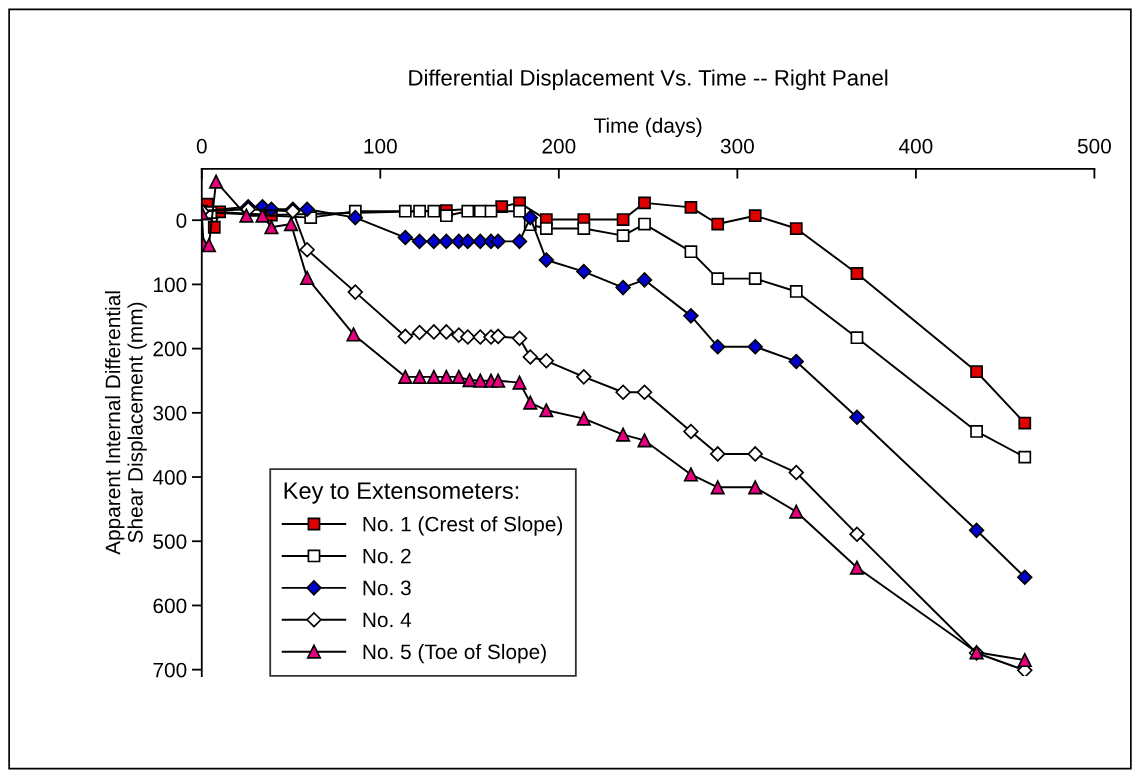 This screenshot has width=1140, height=778. I want to click on y-tick-label: 300, so click(170, 413).